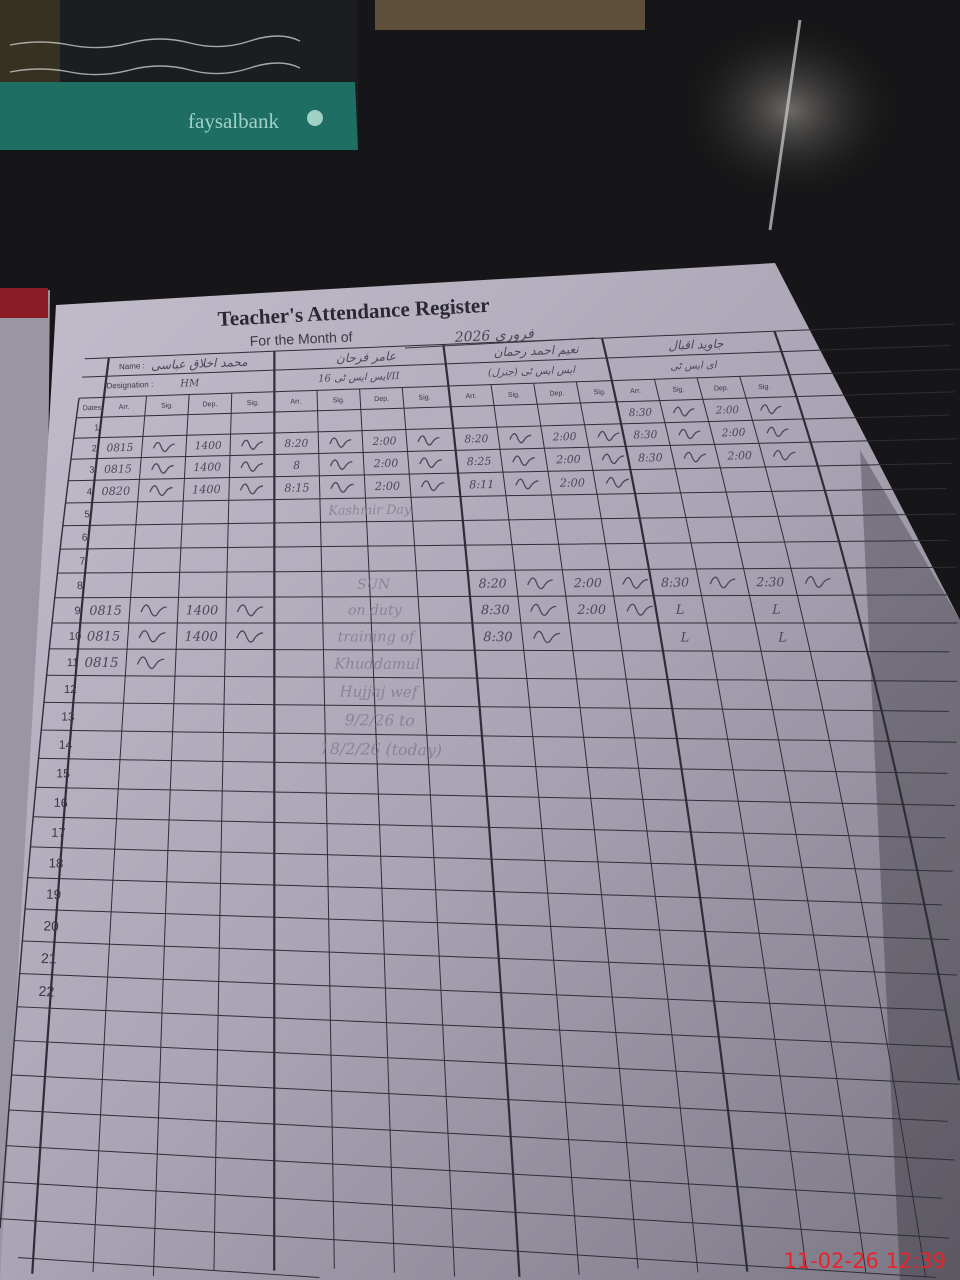 This screenshot has height=1280, width=960. Describe the element at coordinates (359, 378) in the screenshot. I see `teacher-designation: ایس ایس ٹی 16/II` at that location.